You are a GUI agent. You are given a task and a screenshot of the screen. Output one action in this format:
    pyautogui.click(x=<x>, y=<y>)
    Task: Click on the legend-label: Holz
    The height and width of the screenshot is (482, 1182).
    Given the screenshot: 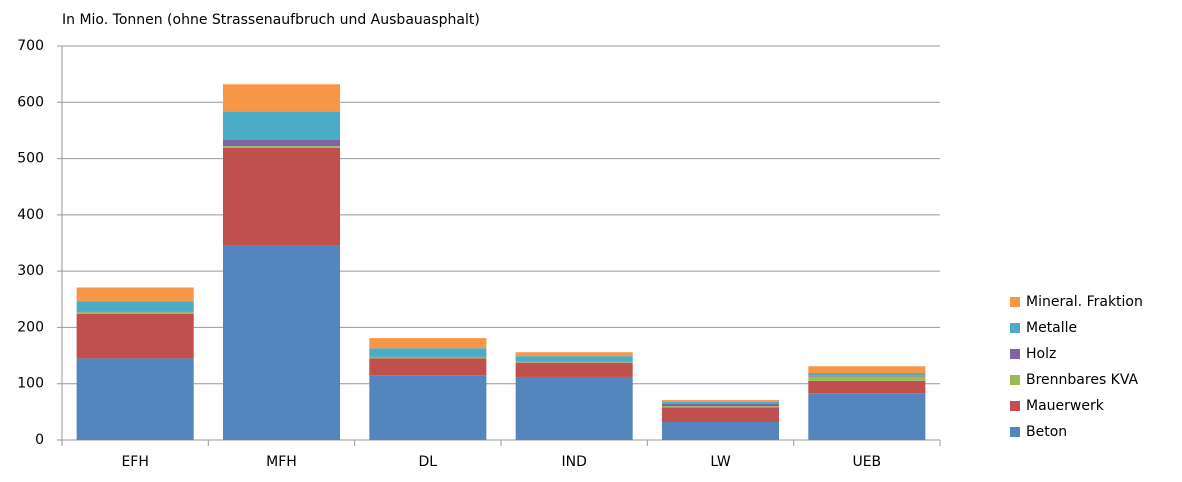 What is the action you would take?
    pyautogui.click(x=1041, y=354)
    